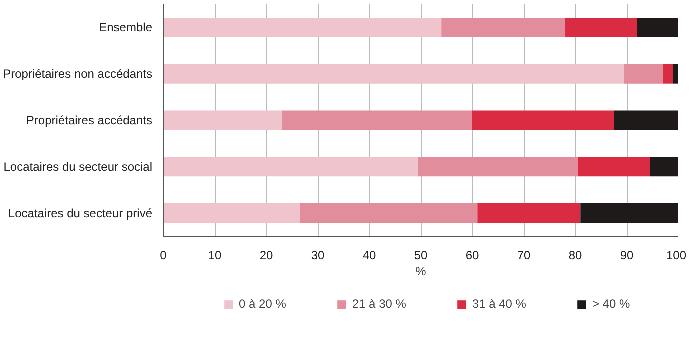  Describe the element at coordinates (164, 255) in the screenshot. I see `x-tick-label: 0` at that location.